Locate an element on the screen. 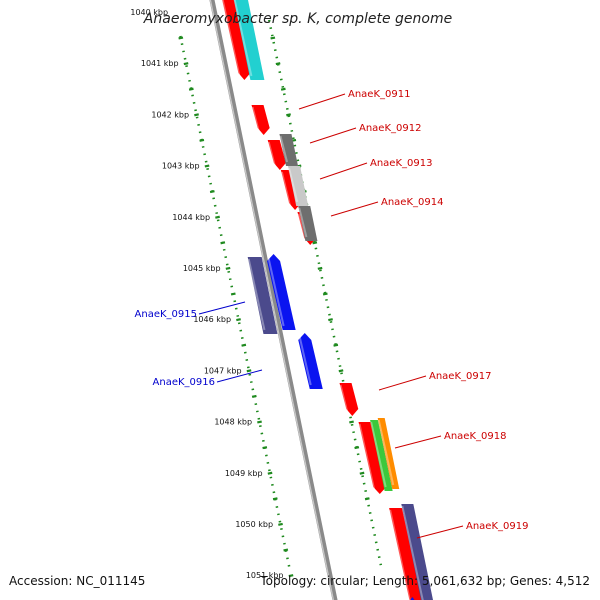 Image resolution: width=600 pixels, height=600 pixels. gene-feature-orange is located at coordinates (388, 453).